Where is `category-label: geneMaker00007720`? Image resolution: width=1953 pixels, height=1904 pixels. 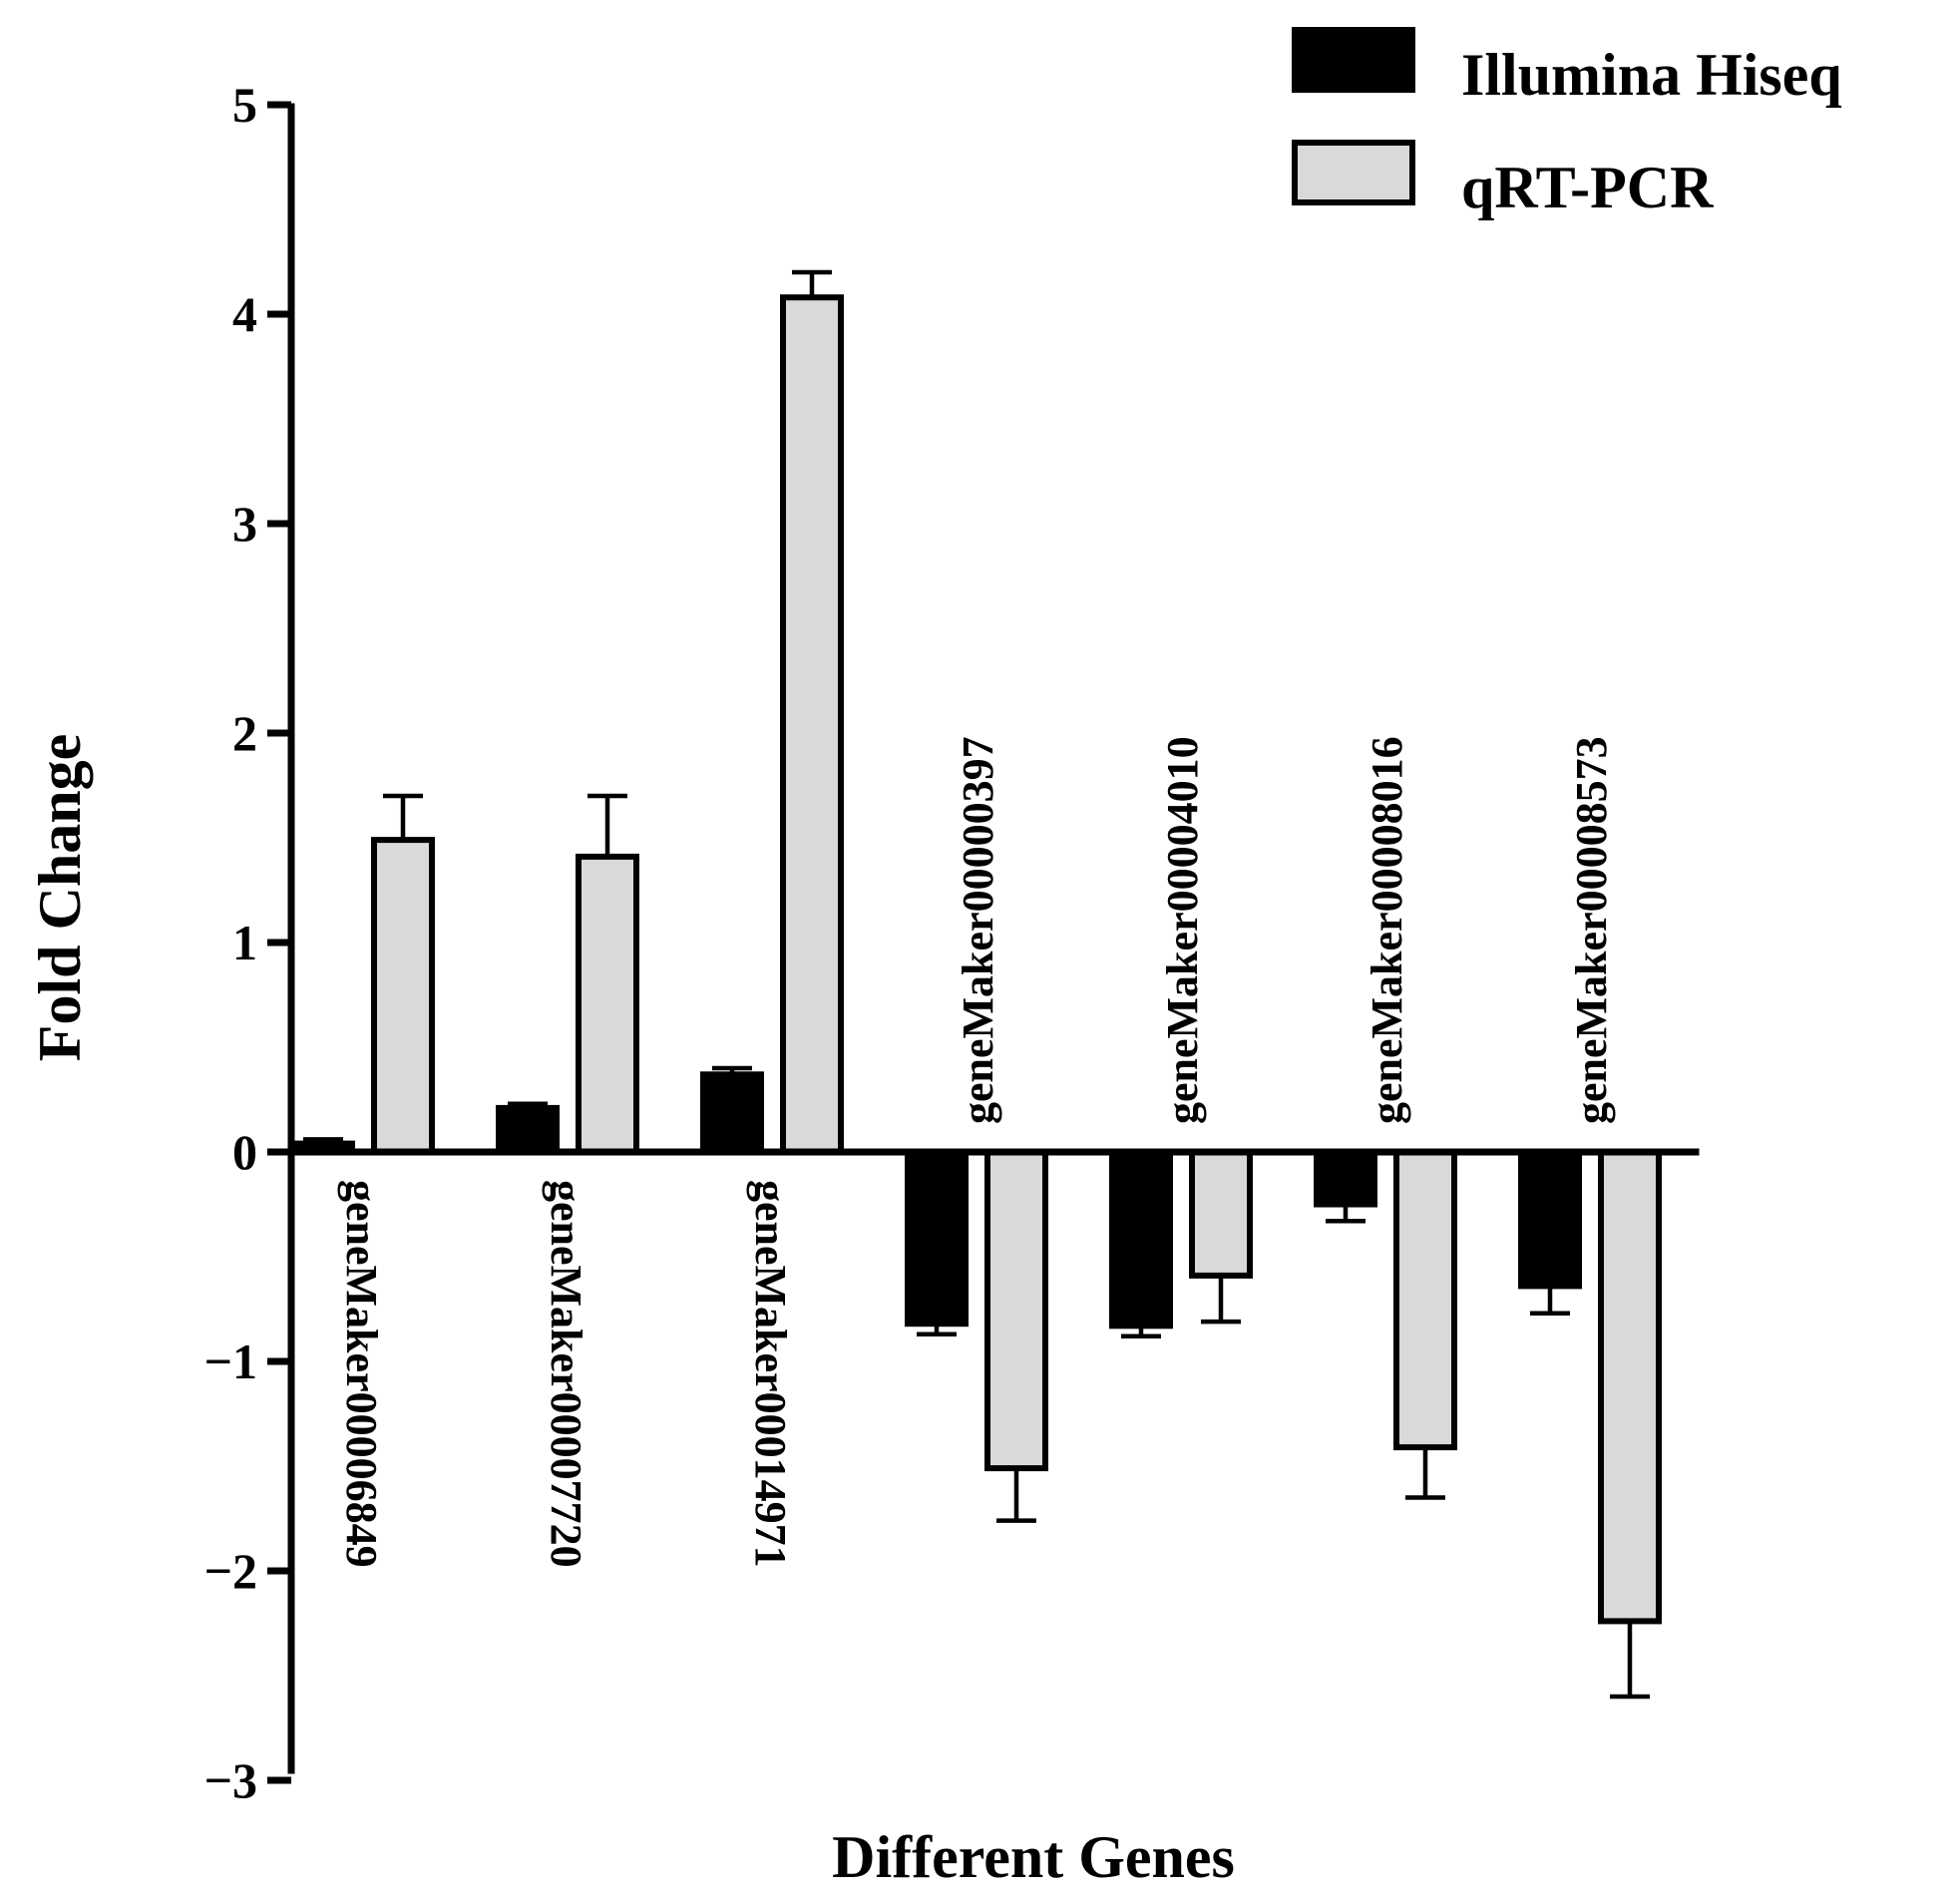
category-label: geneMaker00007720 is located at coordinates (566, 1374).